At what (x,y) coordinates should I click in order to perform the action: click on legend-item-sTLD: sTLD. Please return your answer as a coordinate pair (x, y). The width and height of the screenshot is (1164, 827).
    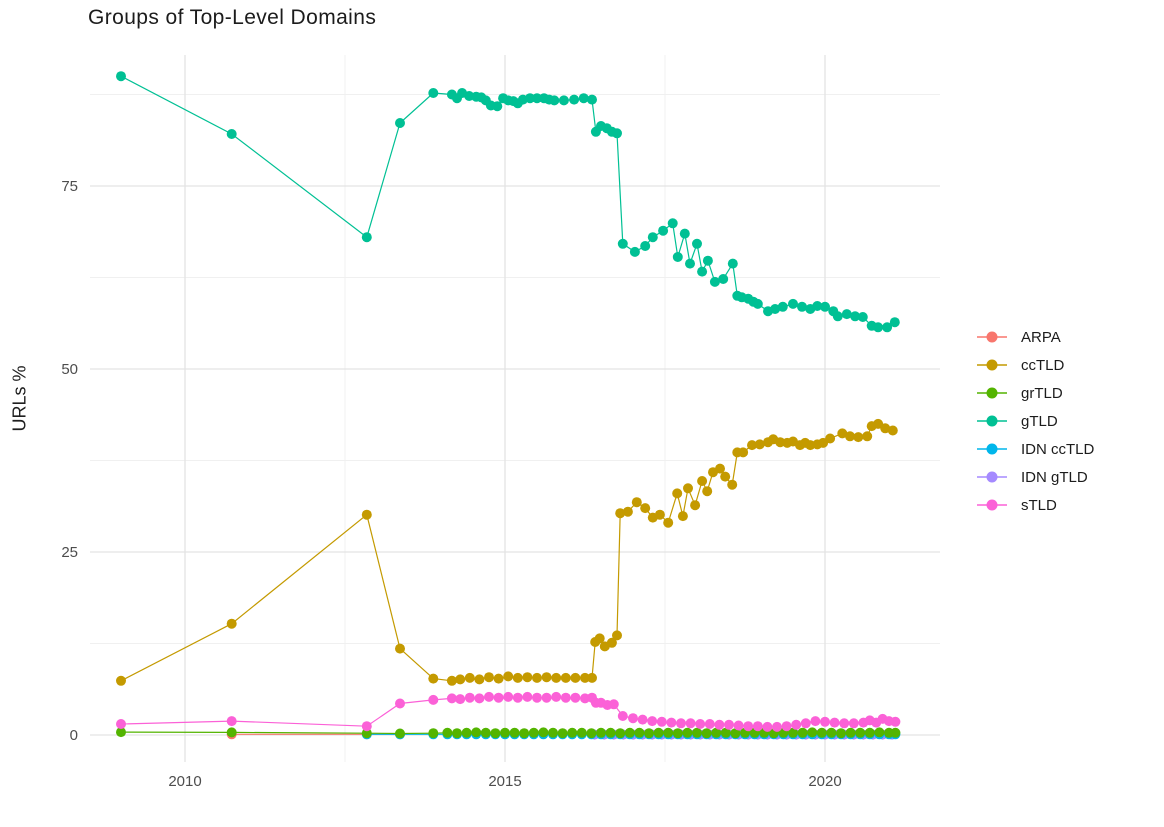
    Looking at the image, I should click on (1034, 505).